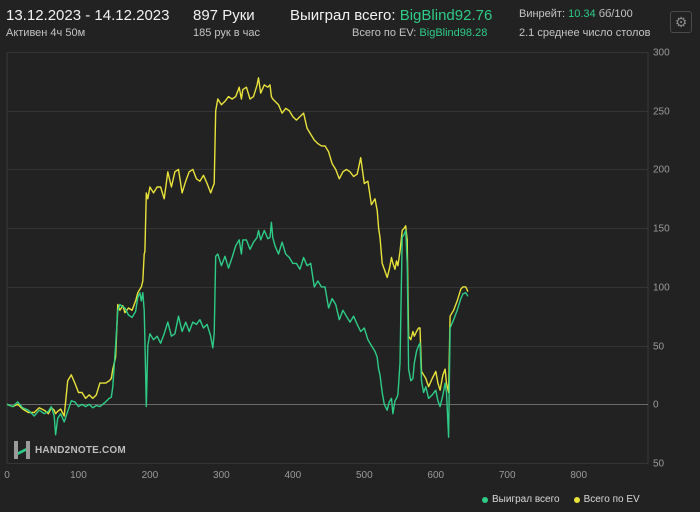 Image resolution: width=700 pixels, height=512 pixels. I want to click on active-time: Активен 4ч 50м, so click(46, 33).